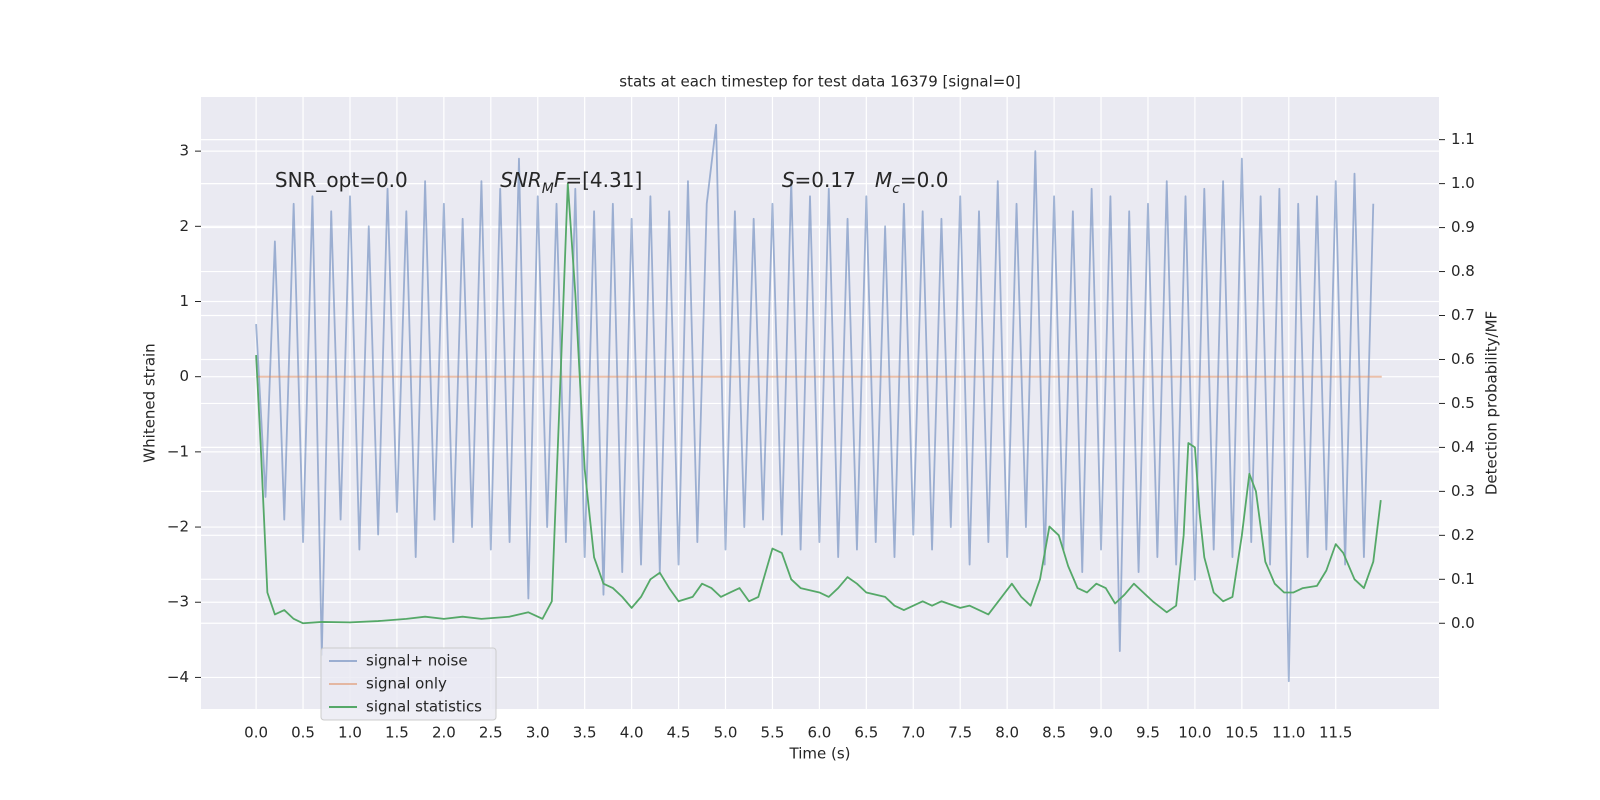  I want to click on x-tick-label: 5.0, so click(726, 733).